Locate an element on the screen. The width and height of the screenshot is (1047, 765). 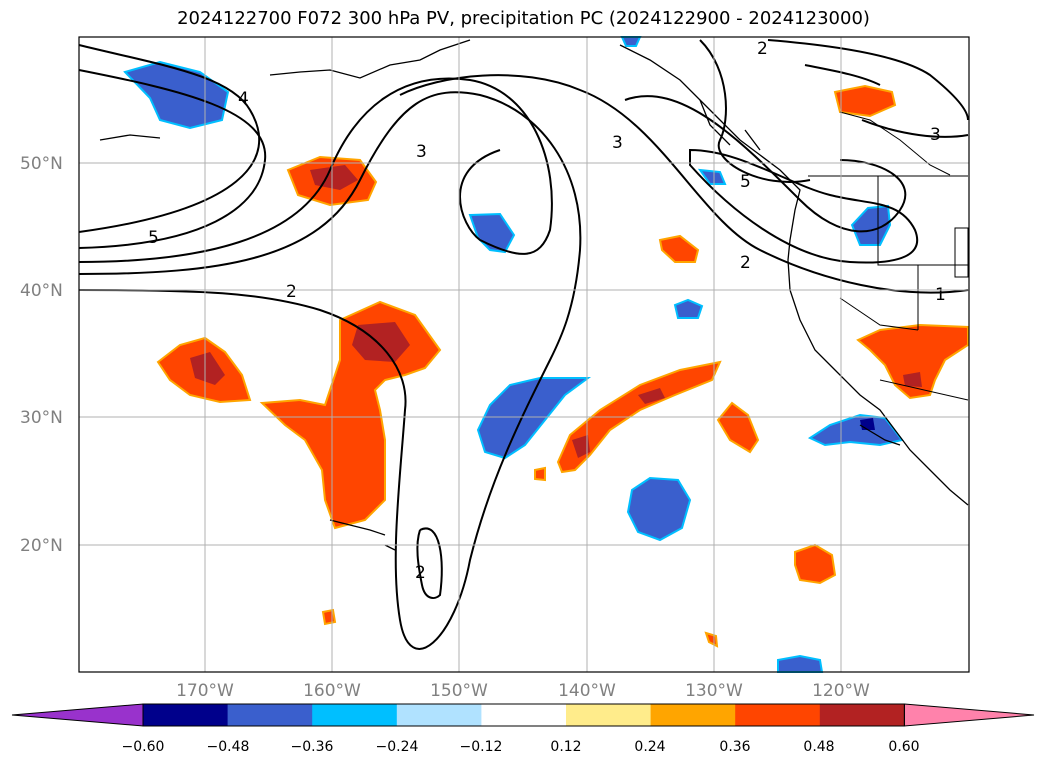
colorbar is located at coordinates (523, 715).